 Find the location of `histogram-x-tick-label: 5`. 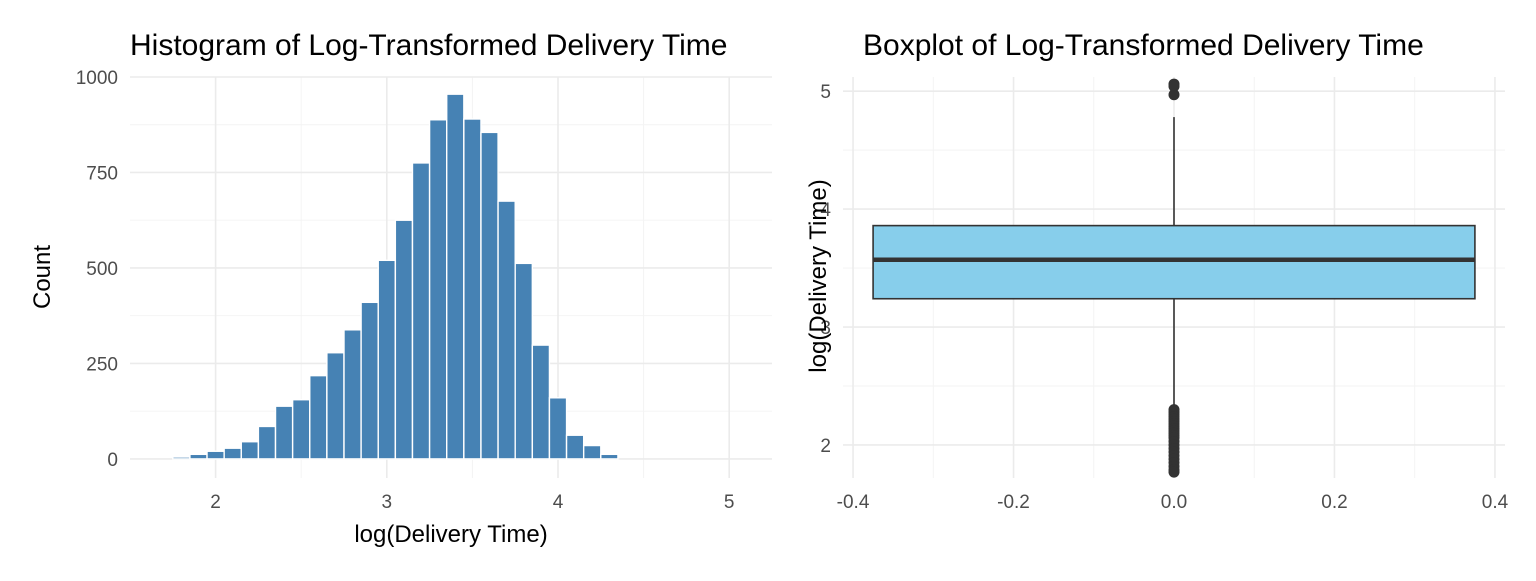

histogram-x-tick-label: 5 is located at coordinates (729, 502).